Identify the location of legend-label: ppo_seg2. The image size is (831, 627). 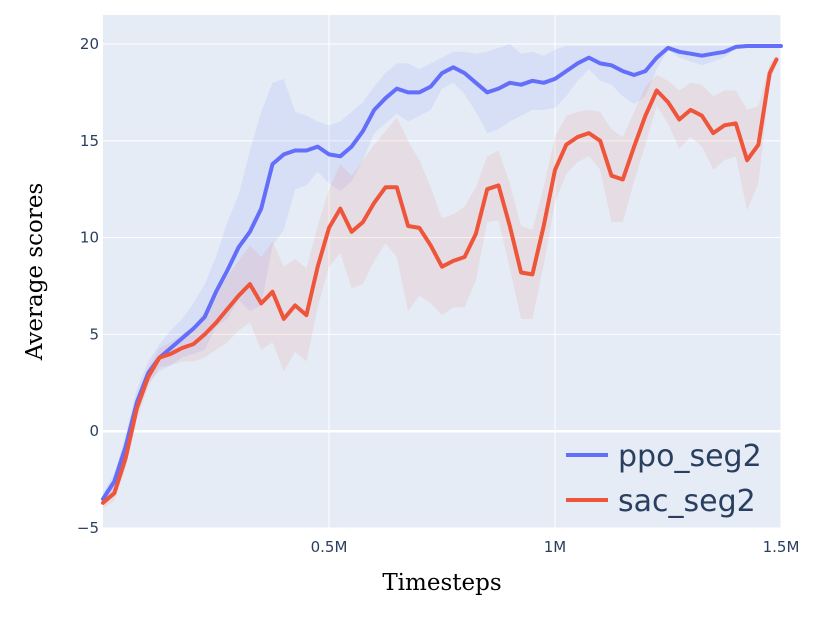
(690, 456).